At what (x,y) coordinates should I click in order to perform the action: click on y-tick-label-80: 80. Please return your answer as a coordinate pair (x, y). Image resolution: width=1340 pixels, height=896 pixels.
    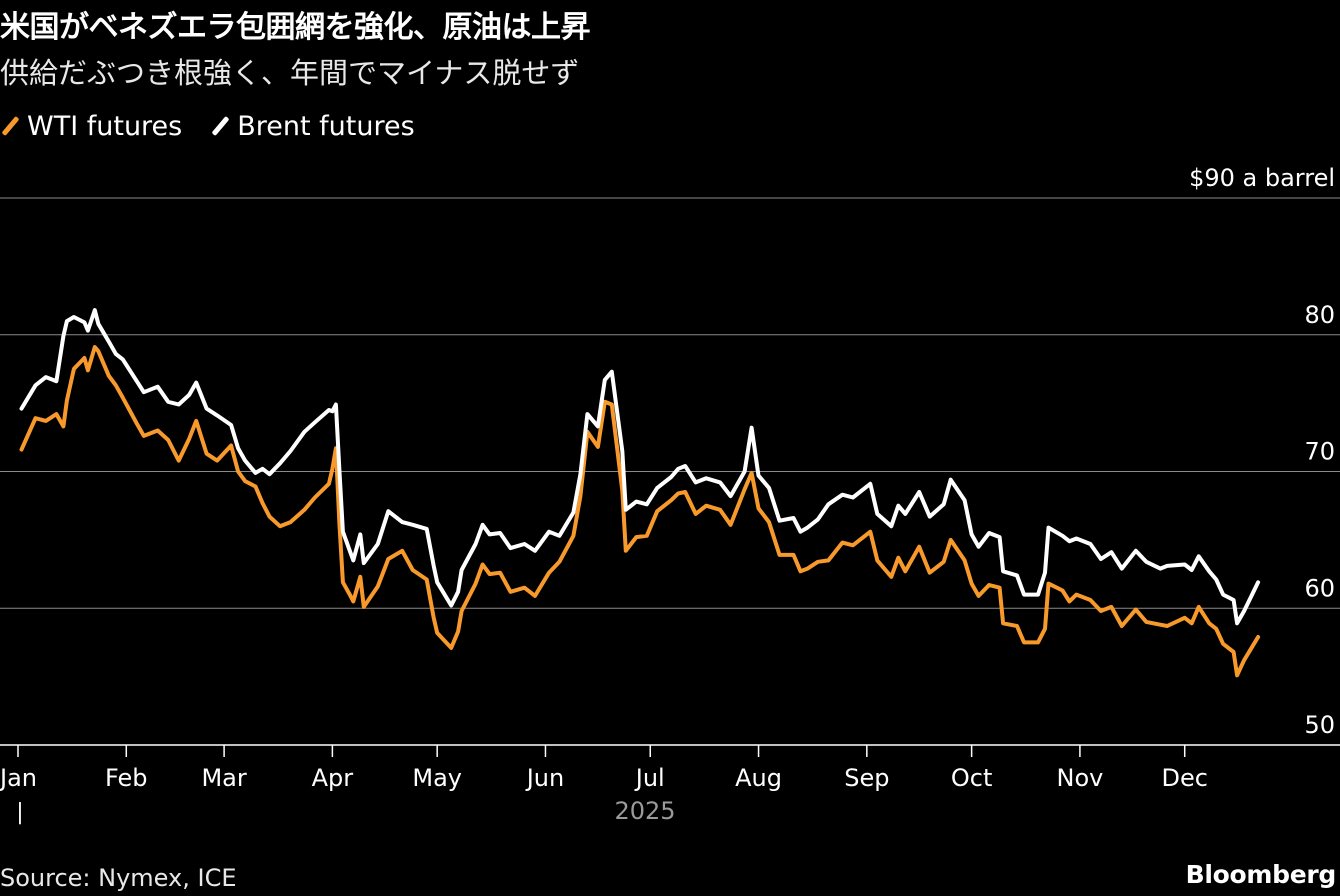
    Looking at the image, I should click on (1319, 315).